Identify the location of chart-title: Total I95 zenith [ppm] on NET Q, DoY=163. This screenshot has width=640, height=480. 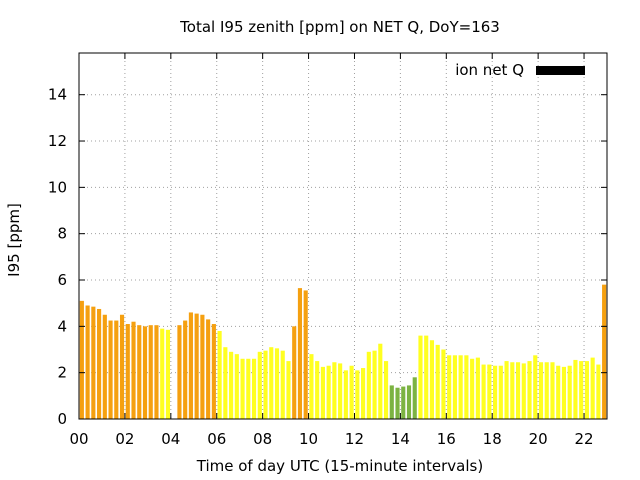
(339, 27).